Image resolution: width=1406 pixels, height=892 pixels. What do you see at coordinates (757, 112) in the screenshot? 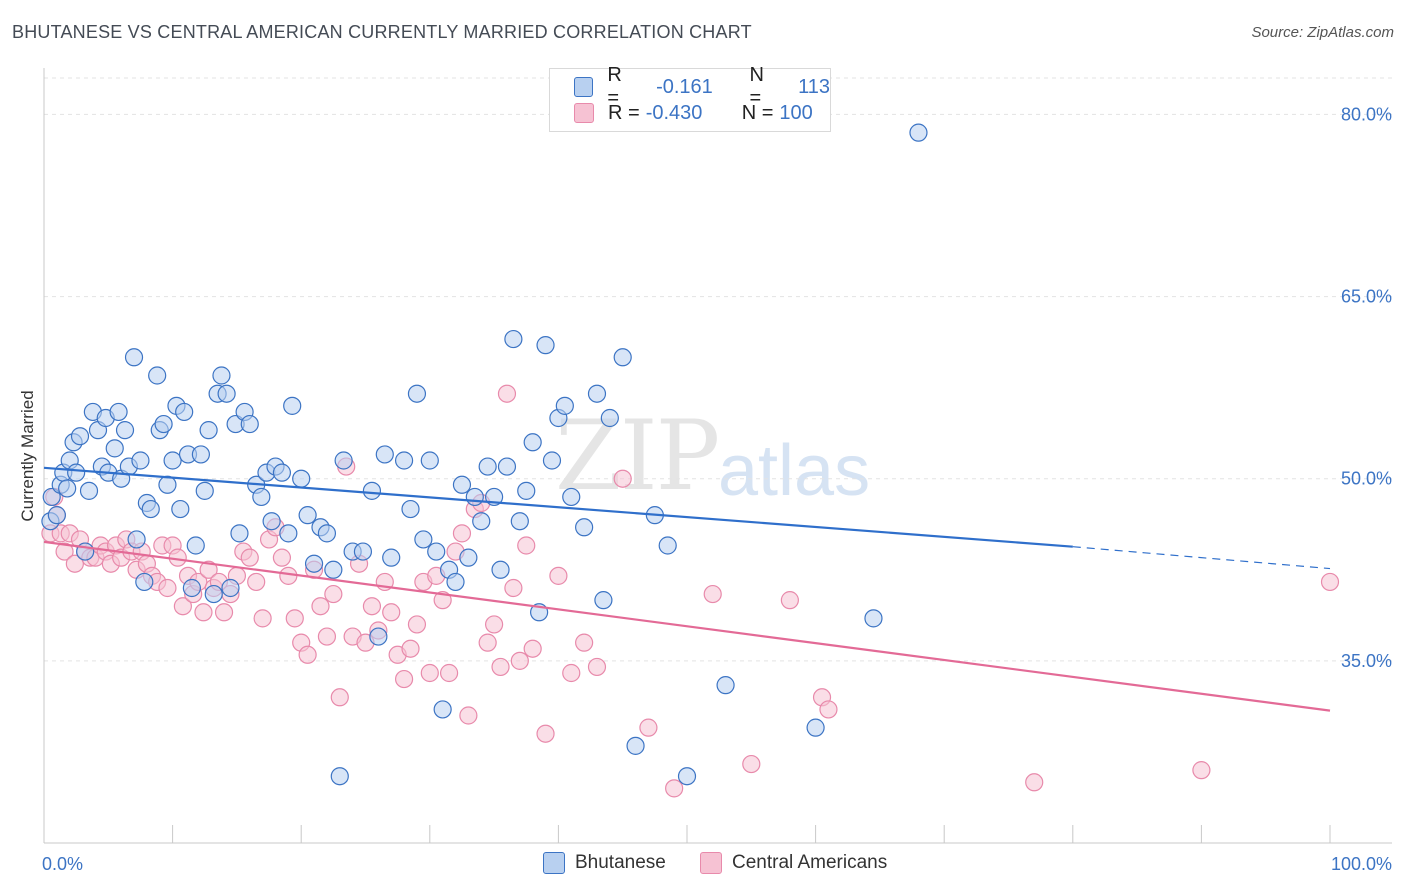
I see `legend-n-label: N =` at bounding box center [757, 112].